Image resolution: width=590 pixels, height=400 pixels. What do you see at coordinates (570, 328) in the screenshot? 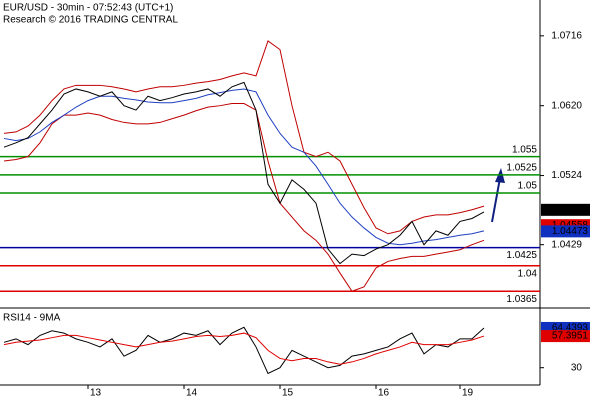
I see `value-tag-label: 64.4393` at bounding box center [570, 328].